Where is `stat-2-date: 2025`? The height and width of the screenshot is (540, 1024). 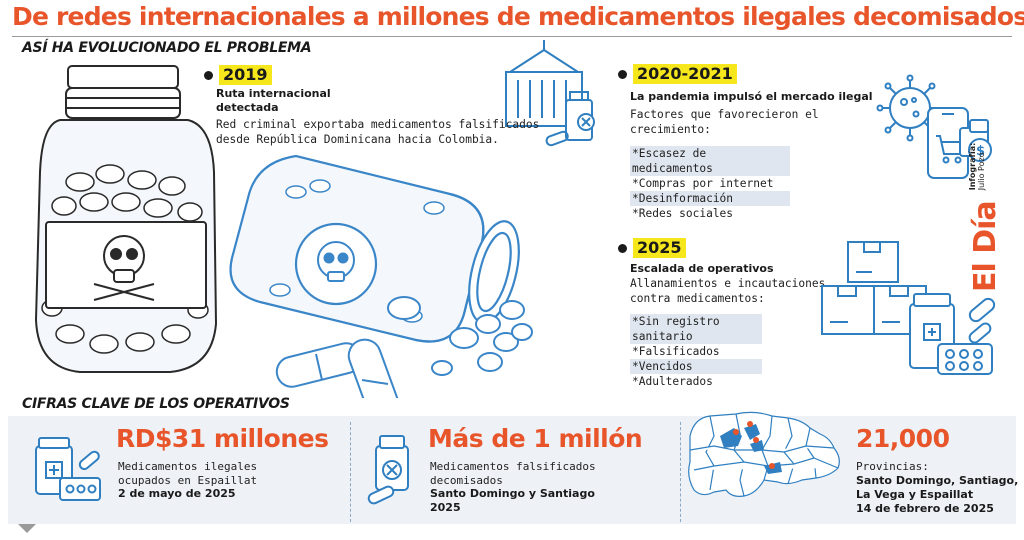
stat-2-date: 2025 is located at coordinates (445, 507).